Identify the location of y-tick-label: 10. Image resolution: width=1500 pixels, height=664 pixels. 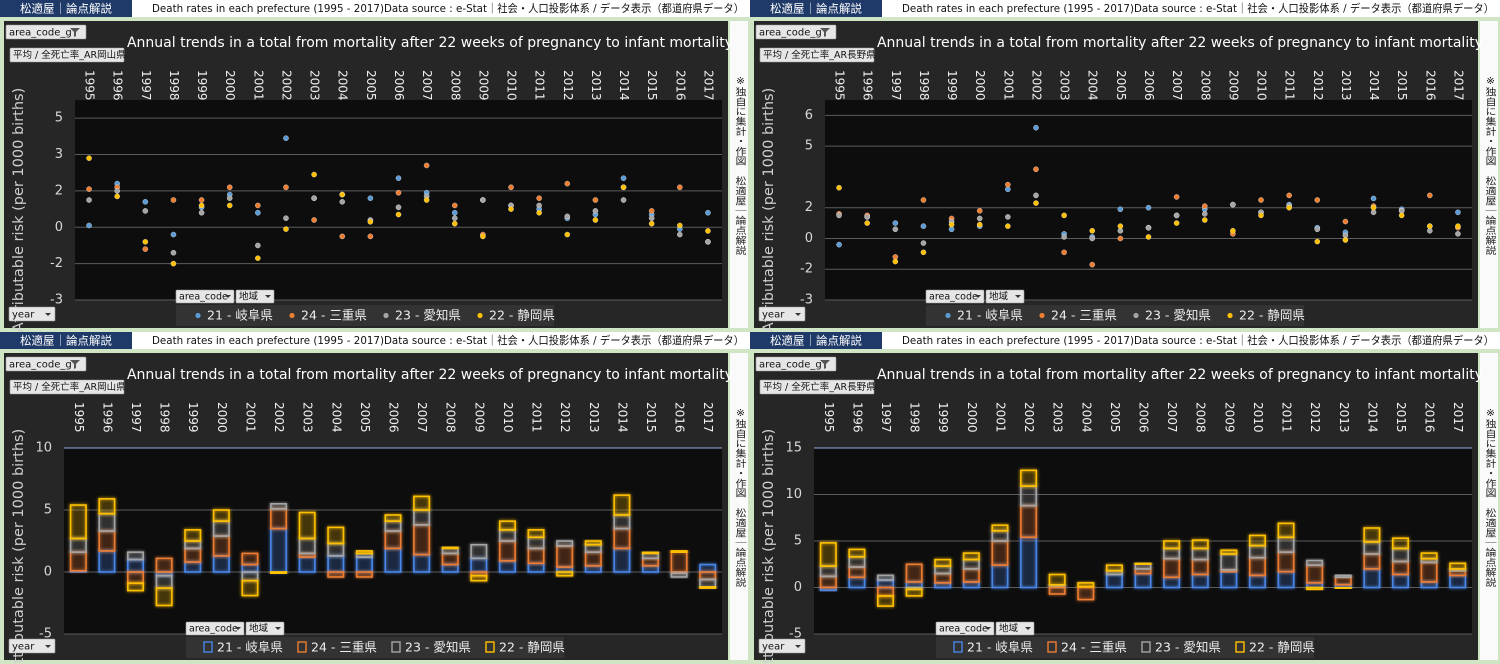
(43, 448).